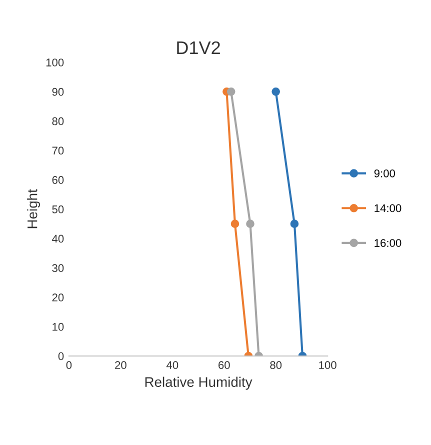 Image resolution: width=431 pixels, height=445 pixels. I want to click on x-axis-title: Relative Humidity, so click(198, 383).